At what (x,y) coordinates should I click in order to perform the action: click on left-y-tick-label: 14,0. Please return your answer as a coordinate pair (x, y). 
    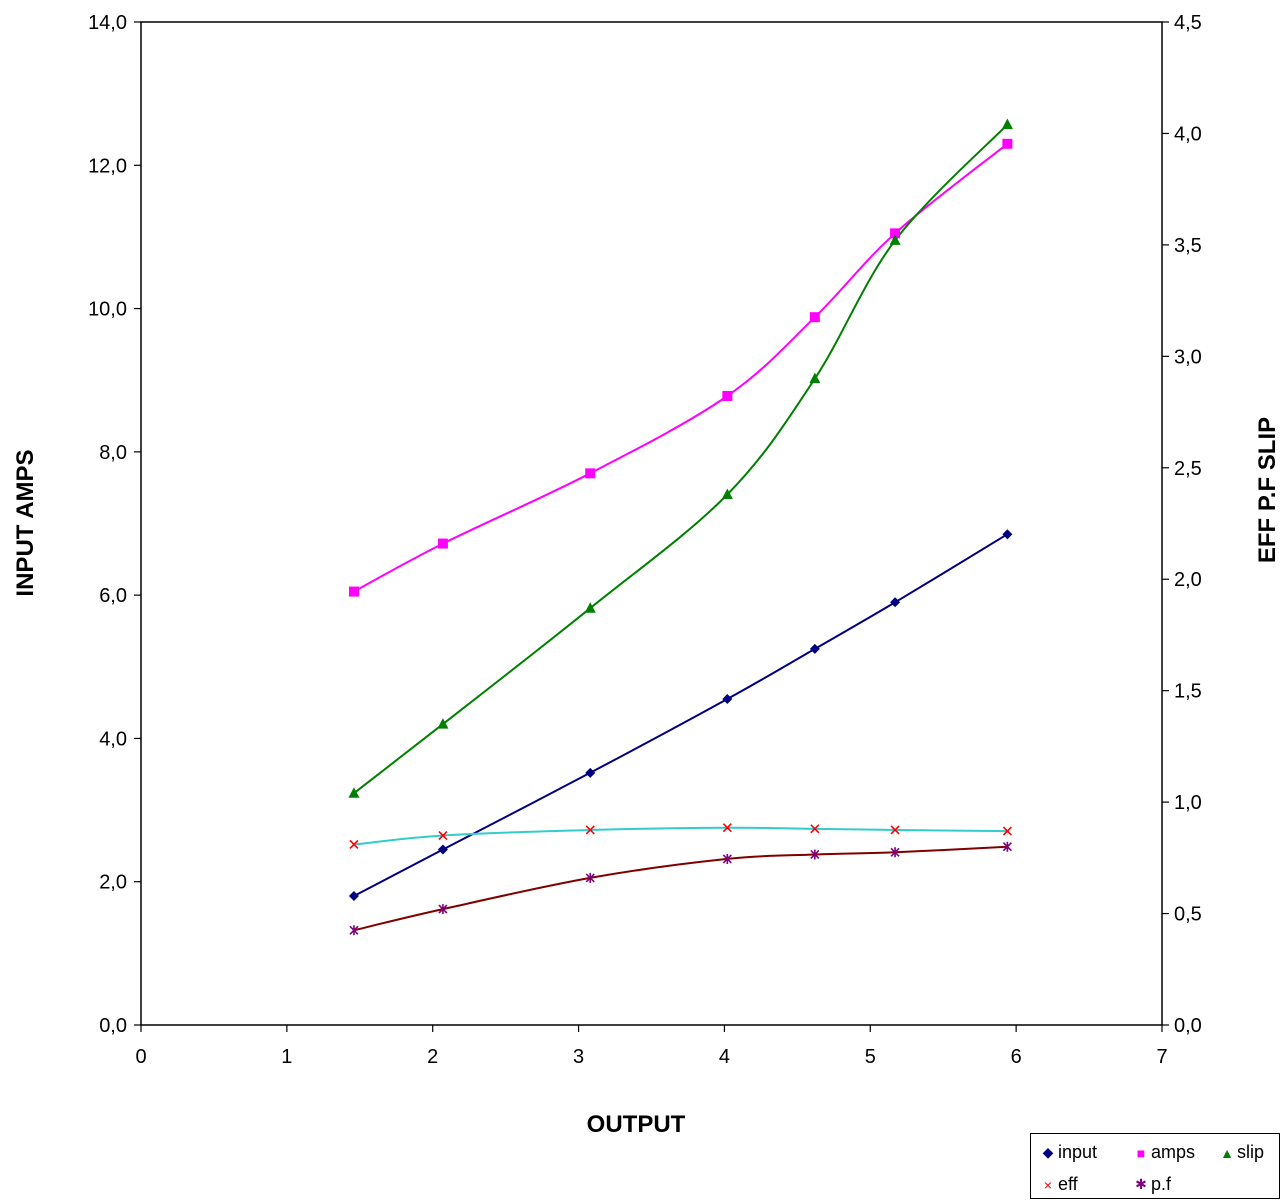
    Looking at the image, I should click on (107, 23).